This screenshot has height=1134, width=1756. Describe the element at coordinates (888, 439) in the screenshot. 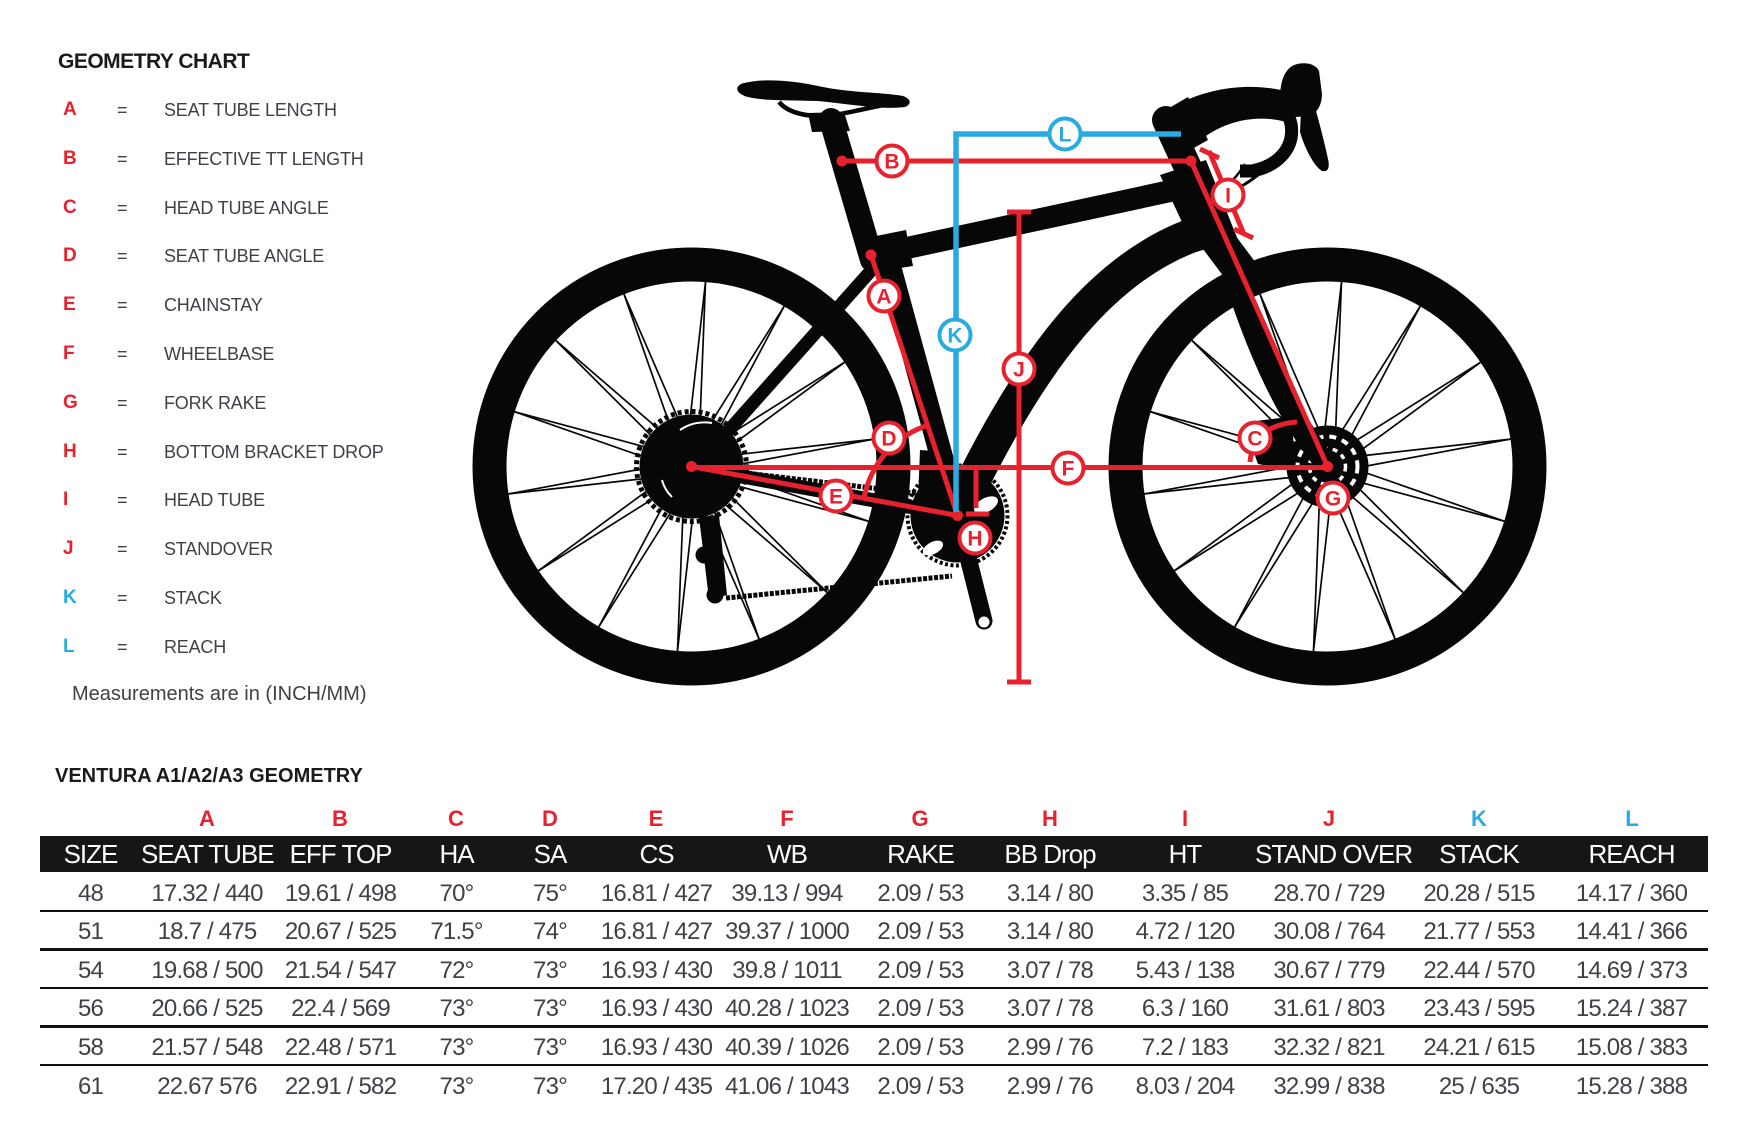

I see `svg-text: D` at that location.